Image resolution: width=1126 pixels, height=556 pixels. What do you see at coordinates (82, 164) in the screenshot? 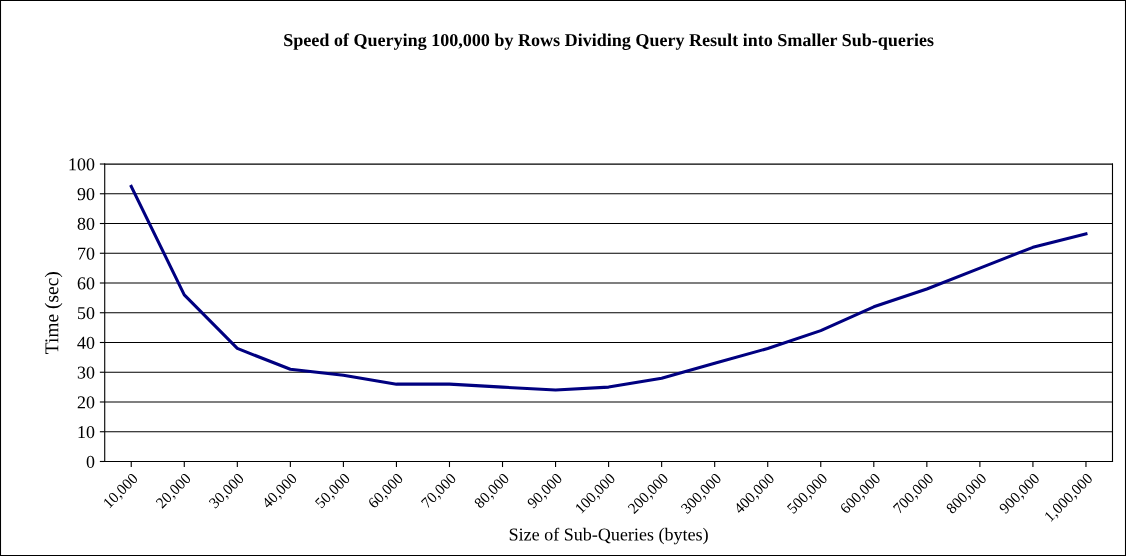
I see `y-tick-label: 100` at bounding box center [82, 164].